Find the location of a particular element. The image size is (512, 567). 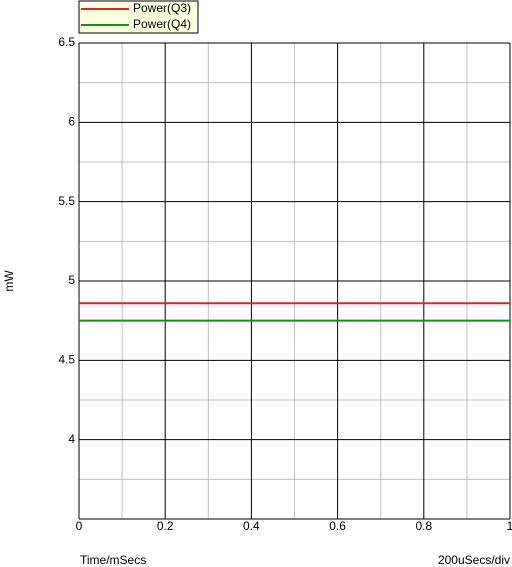

y-tick-label: 6 is located at coordinates (71, 122).